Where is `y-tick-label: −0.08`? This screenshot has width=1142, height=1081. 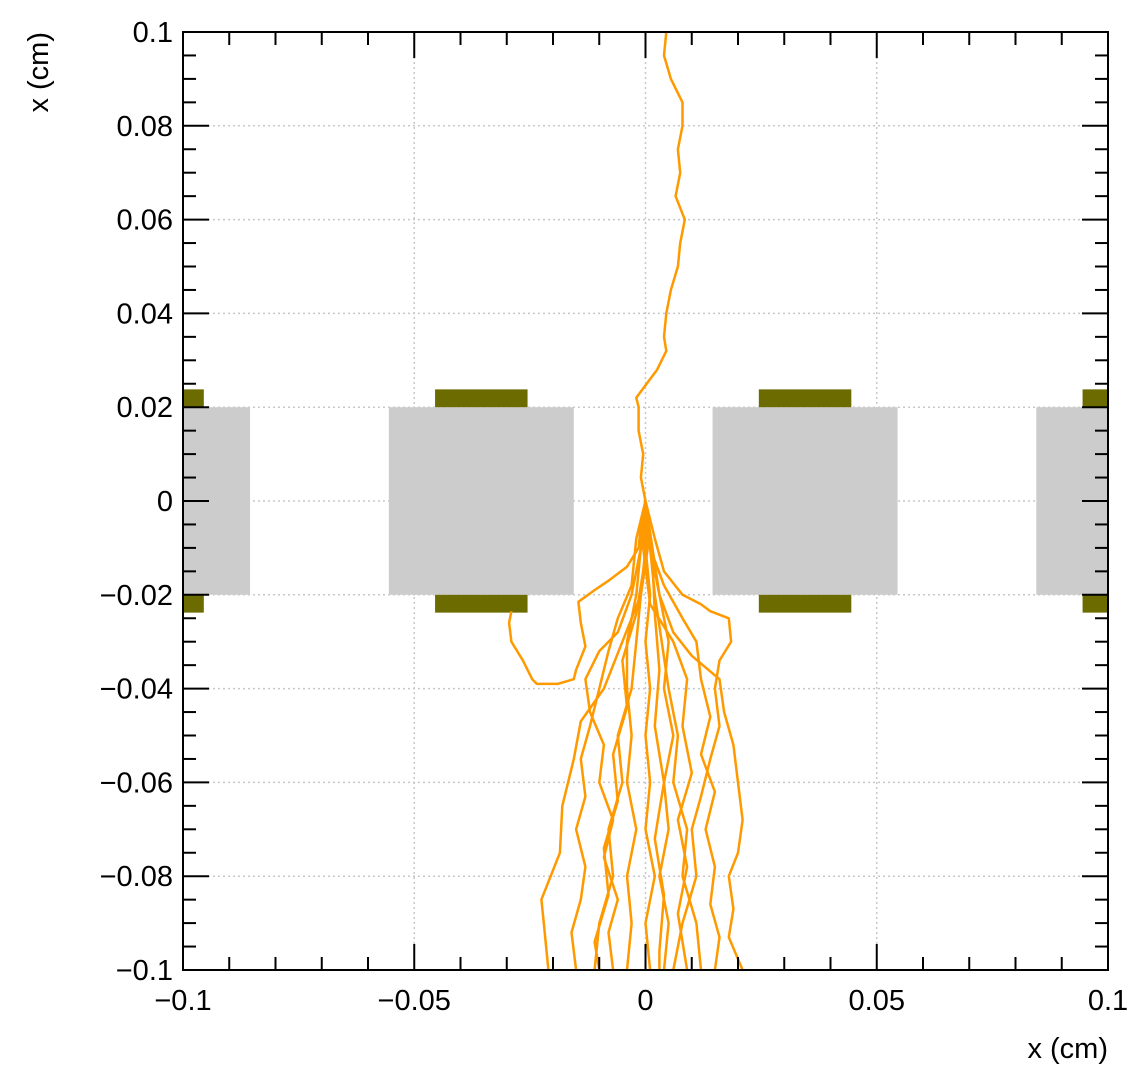 y-tick-label: −0.08 is located at coordinates (136, 877).